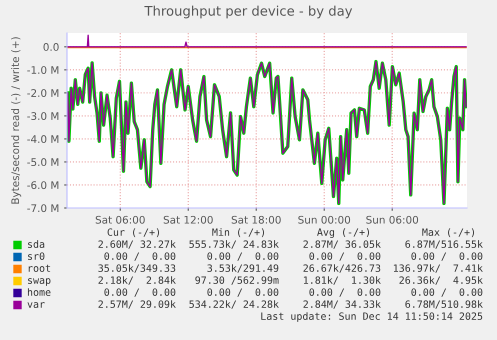 The image size is (497, 340). I want to click on x-tick-label: Sun 06:00, so click(392, 220).